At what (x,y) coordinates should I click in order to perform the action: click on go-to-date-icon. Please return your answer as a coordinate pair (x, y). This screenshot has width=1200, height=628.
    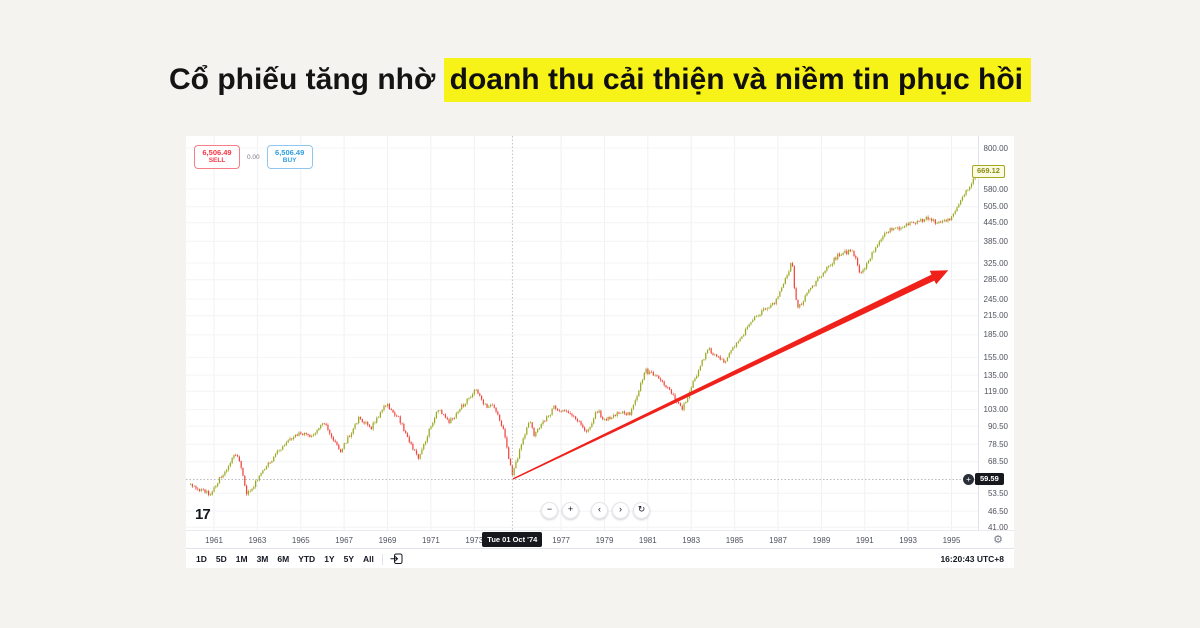
    Looking at the image, I should click on (396, 559).